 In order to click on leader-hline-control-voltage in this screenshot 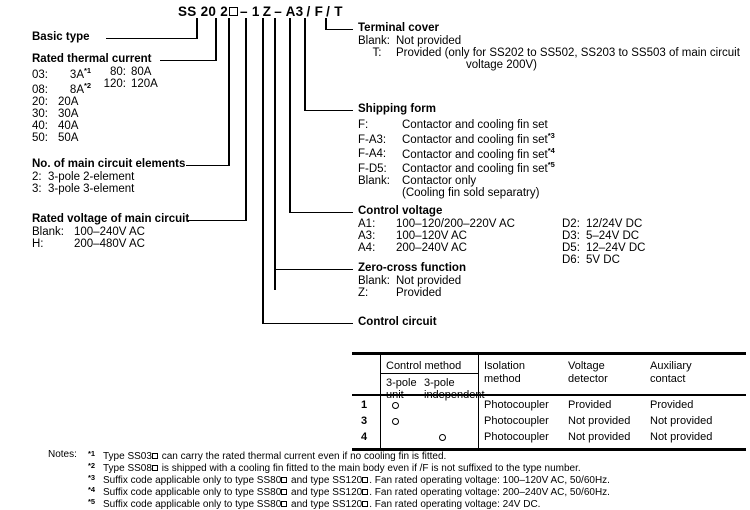, I will do `click(321, 212)`.